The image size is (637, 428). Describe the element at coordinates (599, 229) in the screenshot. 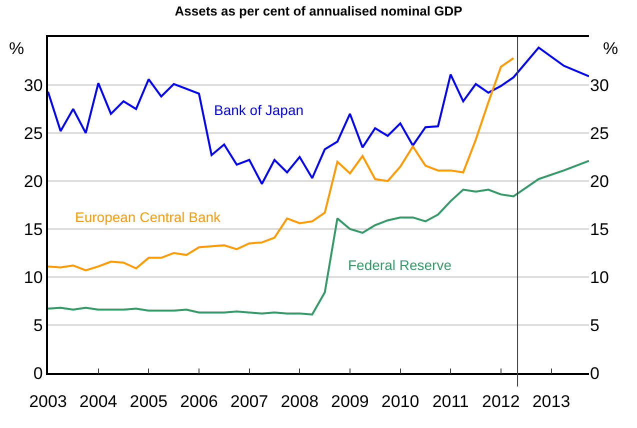

I see `y2-tick-label: 15` at that location.